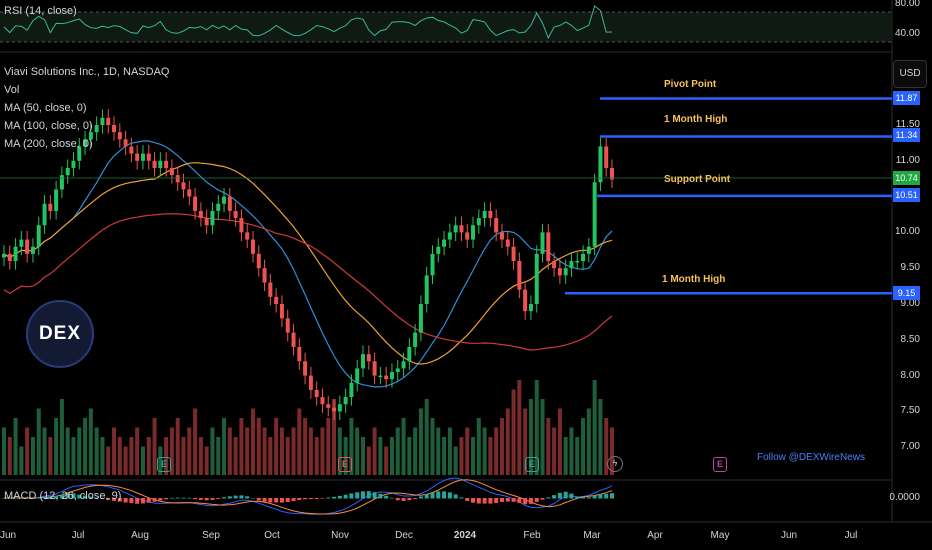 The height and width of the screenshot is (550, 932). Describe the element at coordinates (78, 535) in the screenshot. I see `time-tick: Jul` at that location.